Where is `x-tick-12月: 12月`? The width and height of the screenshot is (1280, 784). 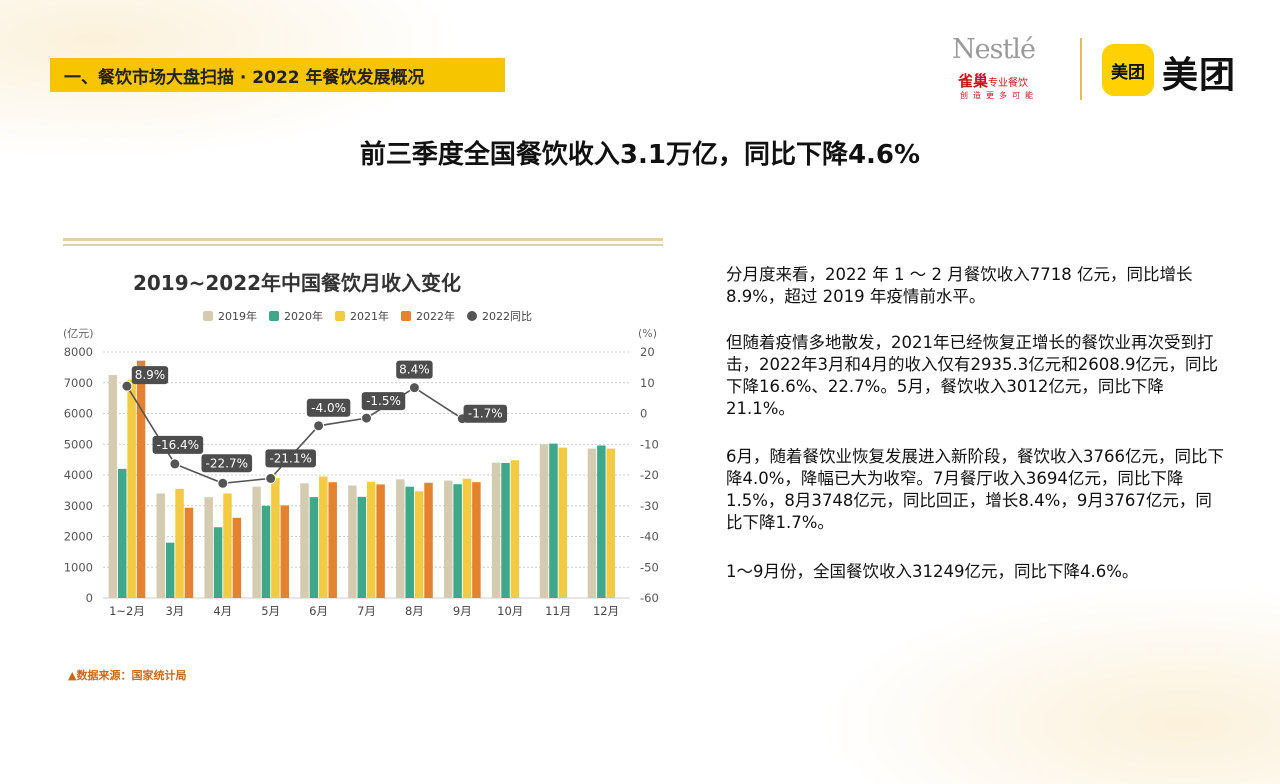
x-tick-12月: 12月 is located at coordinates (606, 611).